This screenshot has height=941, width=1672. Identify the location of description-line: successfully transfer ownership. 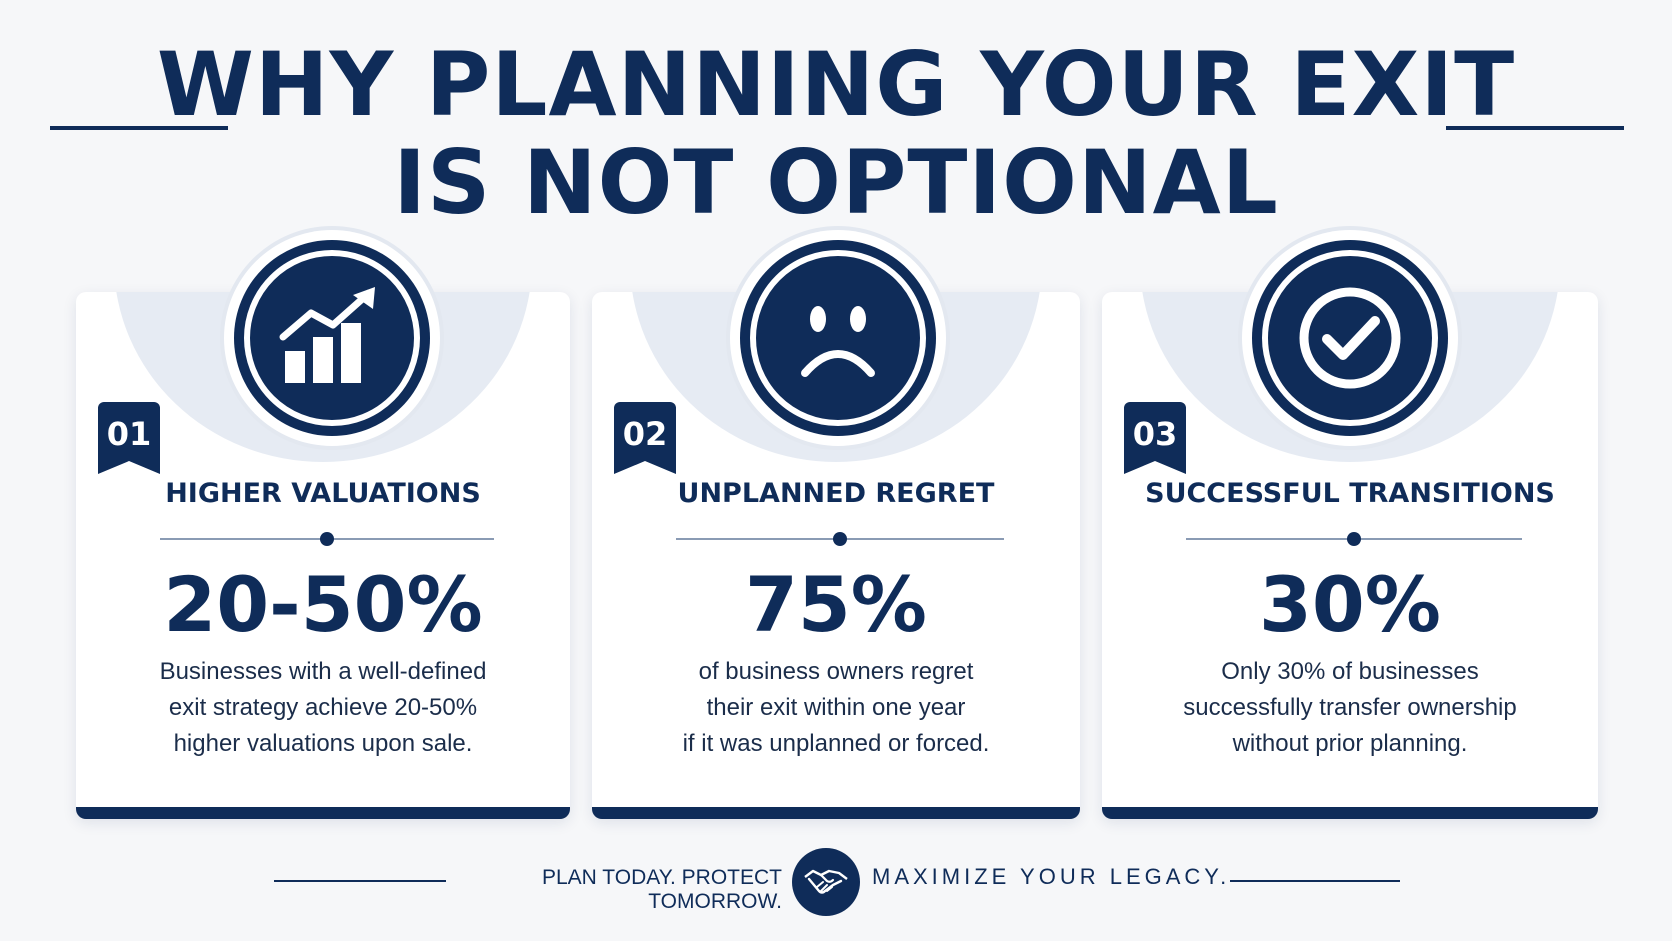
(1350, 707).